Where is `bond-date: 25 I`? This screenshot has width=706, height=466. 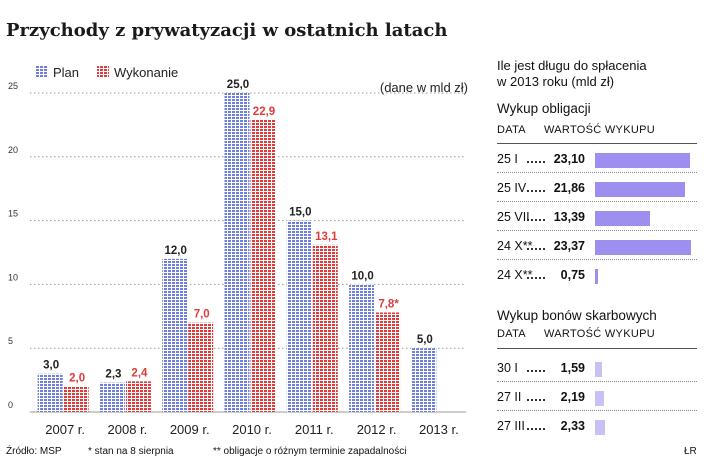
bond-date: 25 I is located at coordinates (507, 159).